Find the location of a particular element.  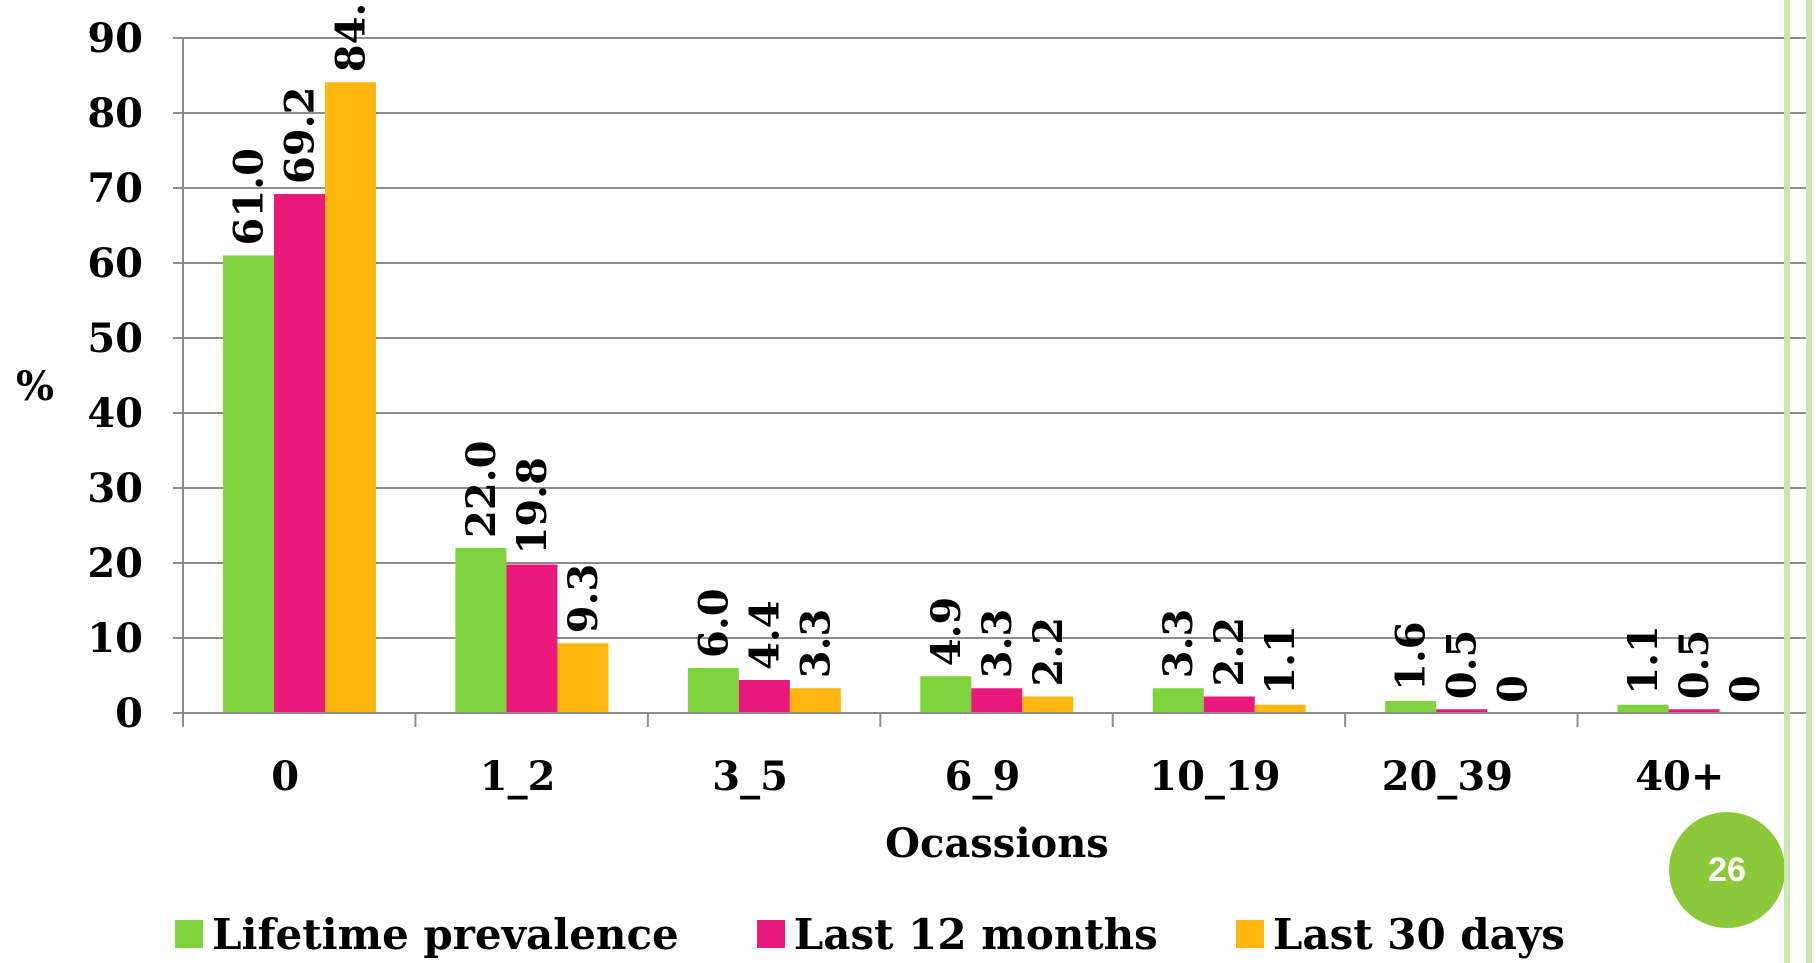

y-tick-label: 40 is located at coordinates (115, 413).